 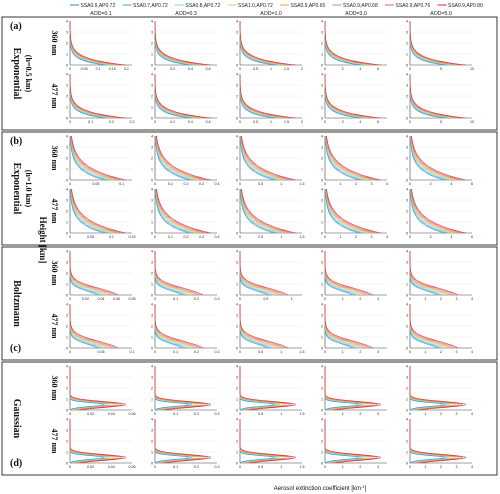 I want to click on legend-label: SSA0.9,AP0.76, so click(x=413, y=6).